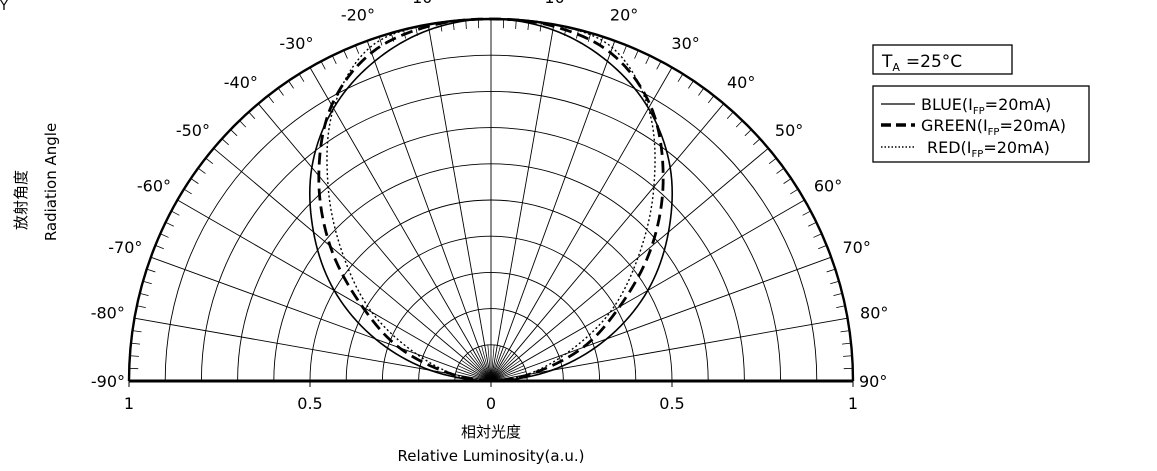  What do you see at coordinates (490, 456) in the screenshot?
I see `x-axis-label-en: Relative Luminosity(a.u.)` at bounding box center [490, 456].